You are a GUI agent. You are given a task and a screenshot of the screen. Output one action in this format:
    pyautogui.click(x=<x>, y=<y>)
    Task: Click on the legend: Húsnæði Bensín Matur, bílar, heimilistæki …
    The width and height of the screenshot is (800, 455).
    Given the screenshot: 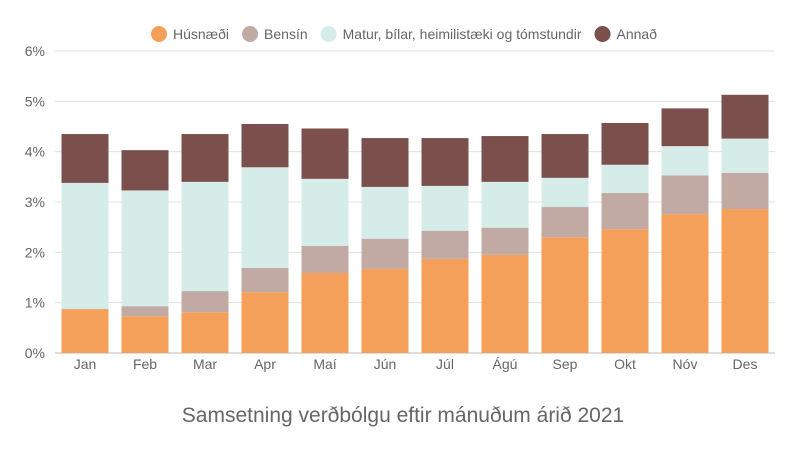 What is the action you would take?
    pyautogui.click(x=404, y=34)
    